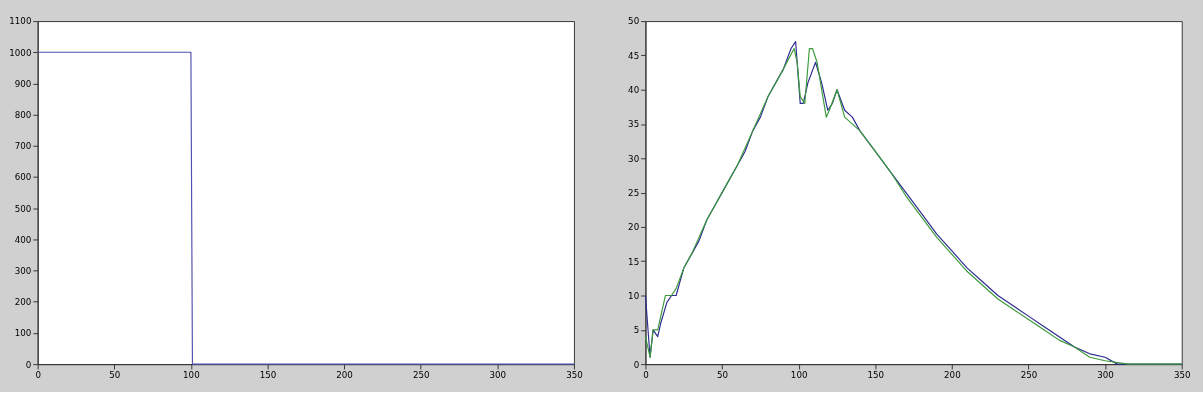 This screenshot has width=1203, height=405. I want to click on y-tick-label: 25, so click(634, 193).